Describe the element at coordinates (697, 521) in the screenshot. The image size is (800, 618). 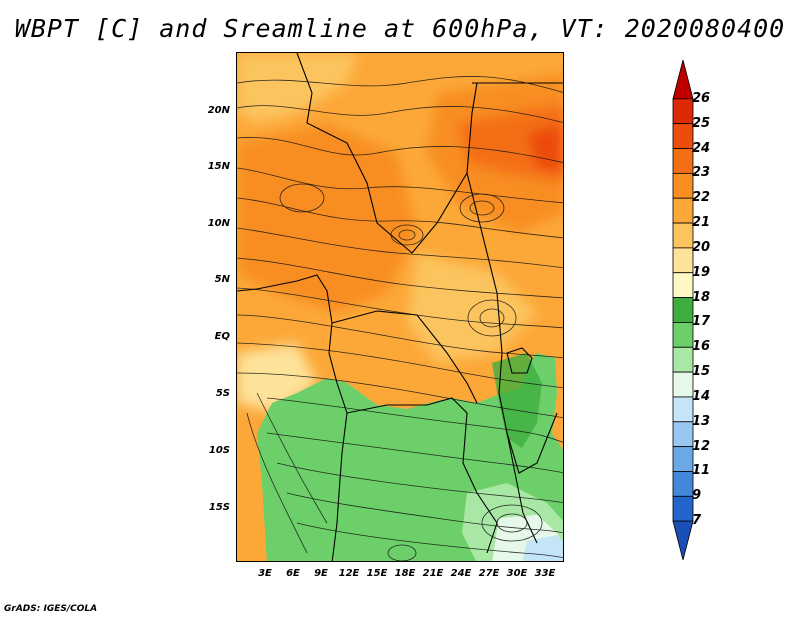
I see `colorbar-label: 7` at that location.